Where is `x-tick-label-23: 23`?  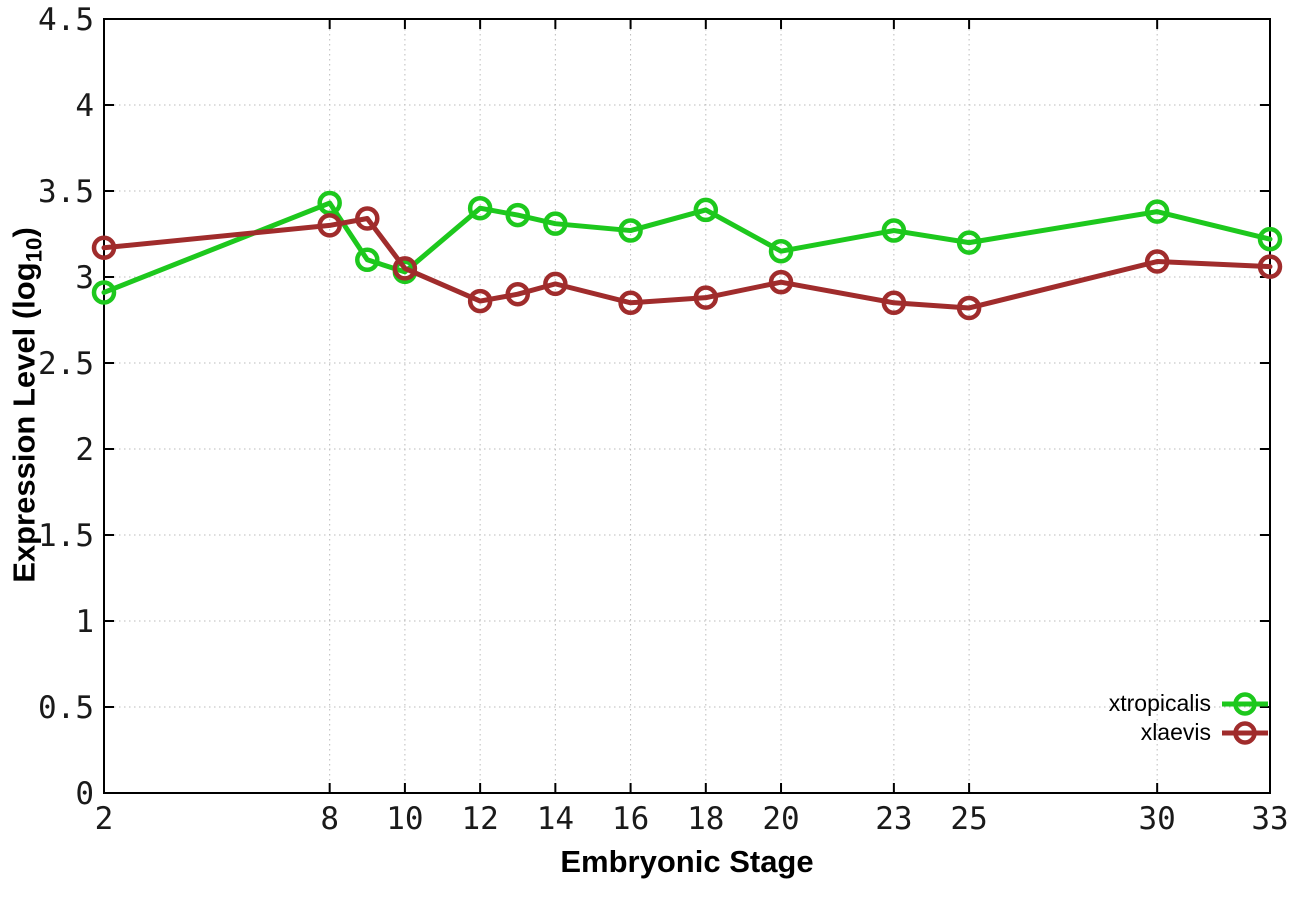
x-tick-label-23: 23 is located at coordinates (893, 819).